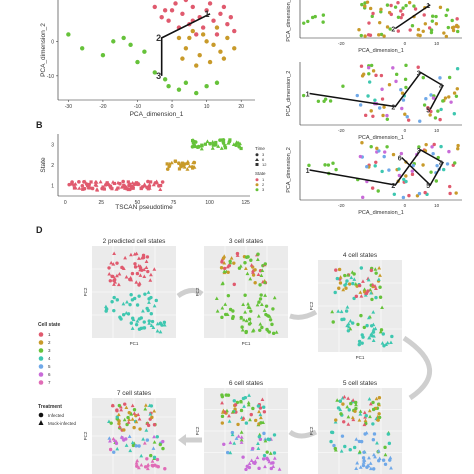 The height and width of the screenshot is (474, 474). Describe the element at coordinates (39, 125) in the screenshot. I see `panel-b-label: B` at that location.